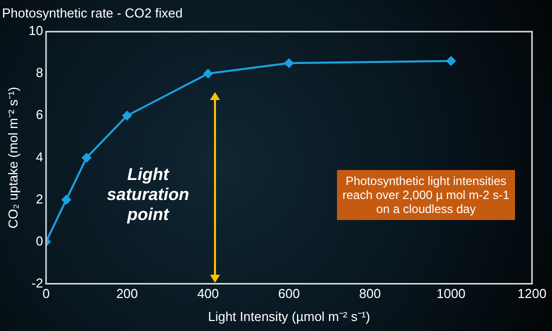 The image size is (552, 331). Describe the element at coordinates (451, 294) in the screenshot. I see `x-tick-label: 1000` at that location.